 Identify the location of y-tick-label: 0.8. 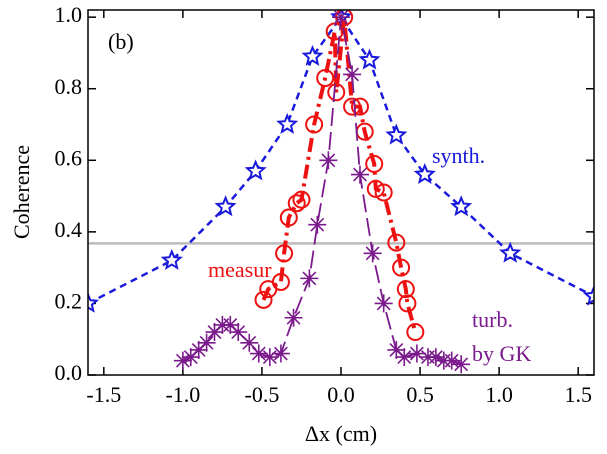
(69, 86).